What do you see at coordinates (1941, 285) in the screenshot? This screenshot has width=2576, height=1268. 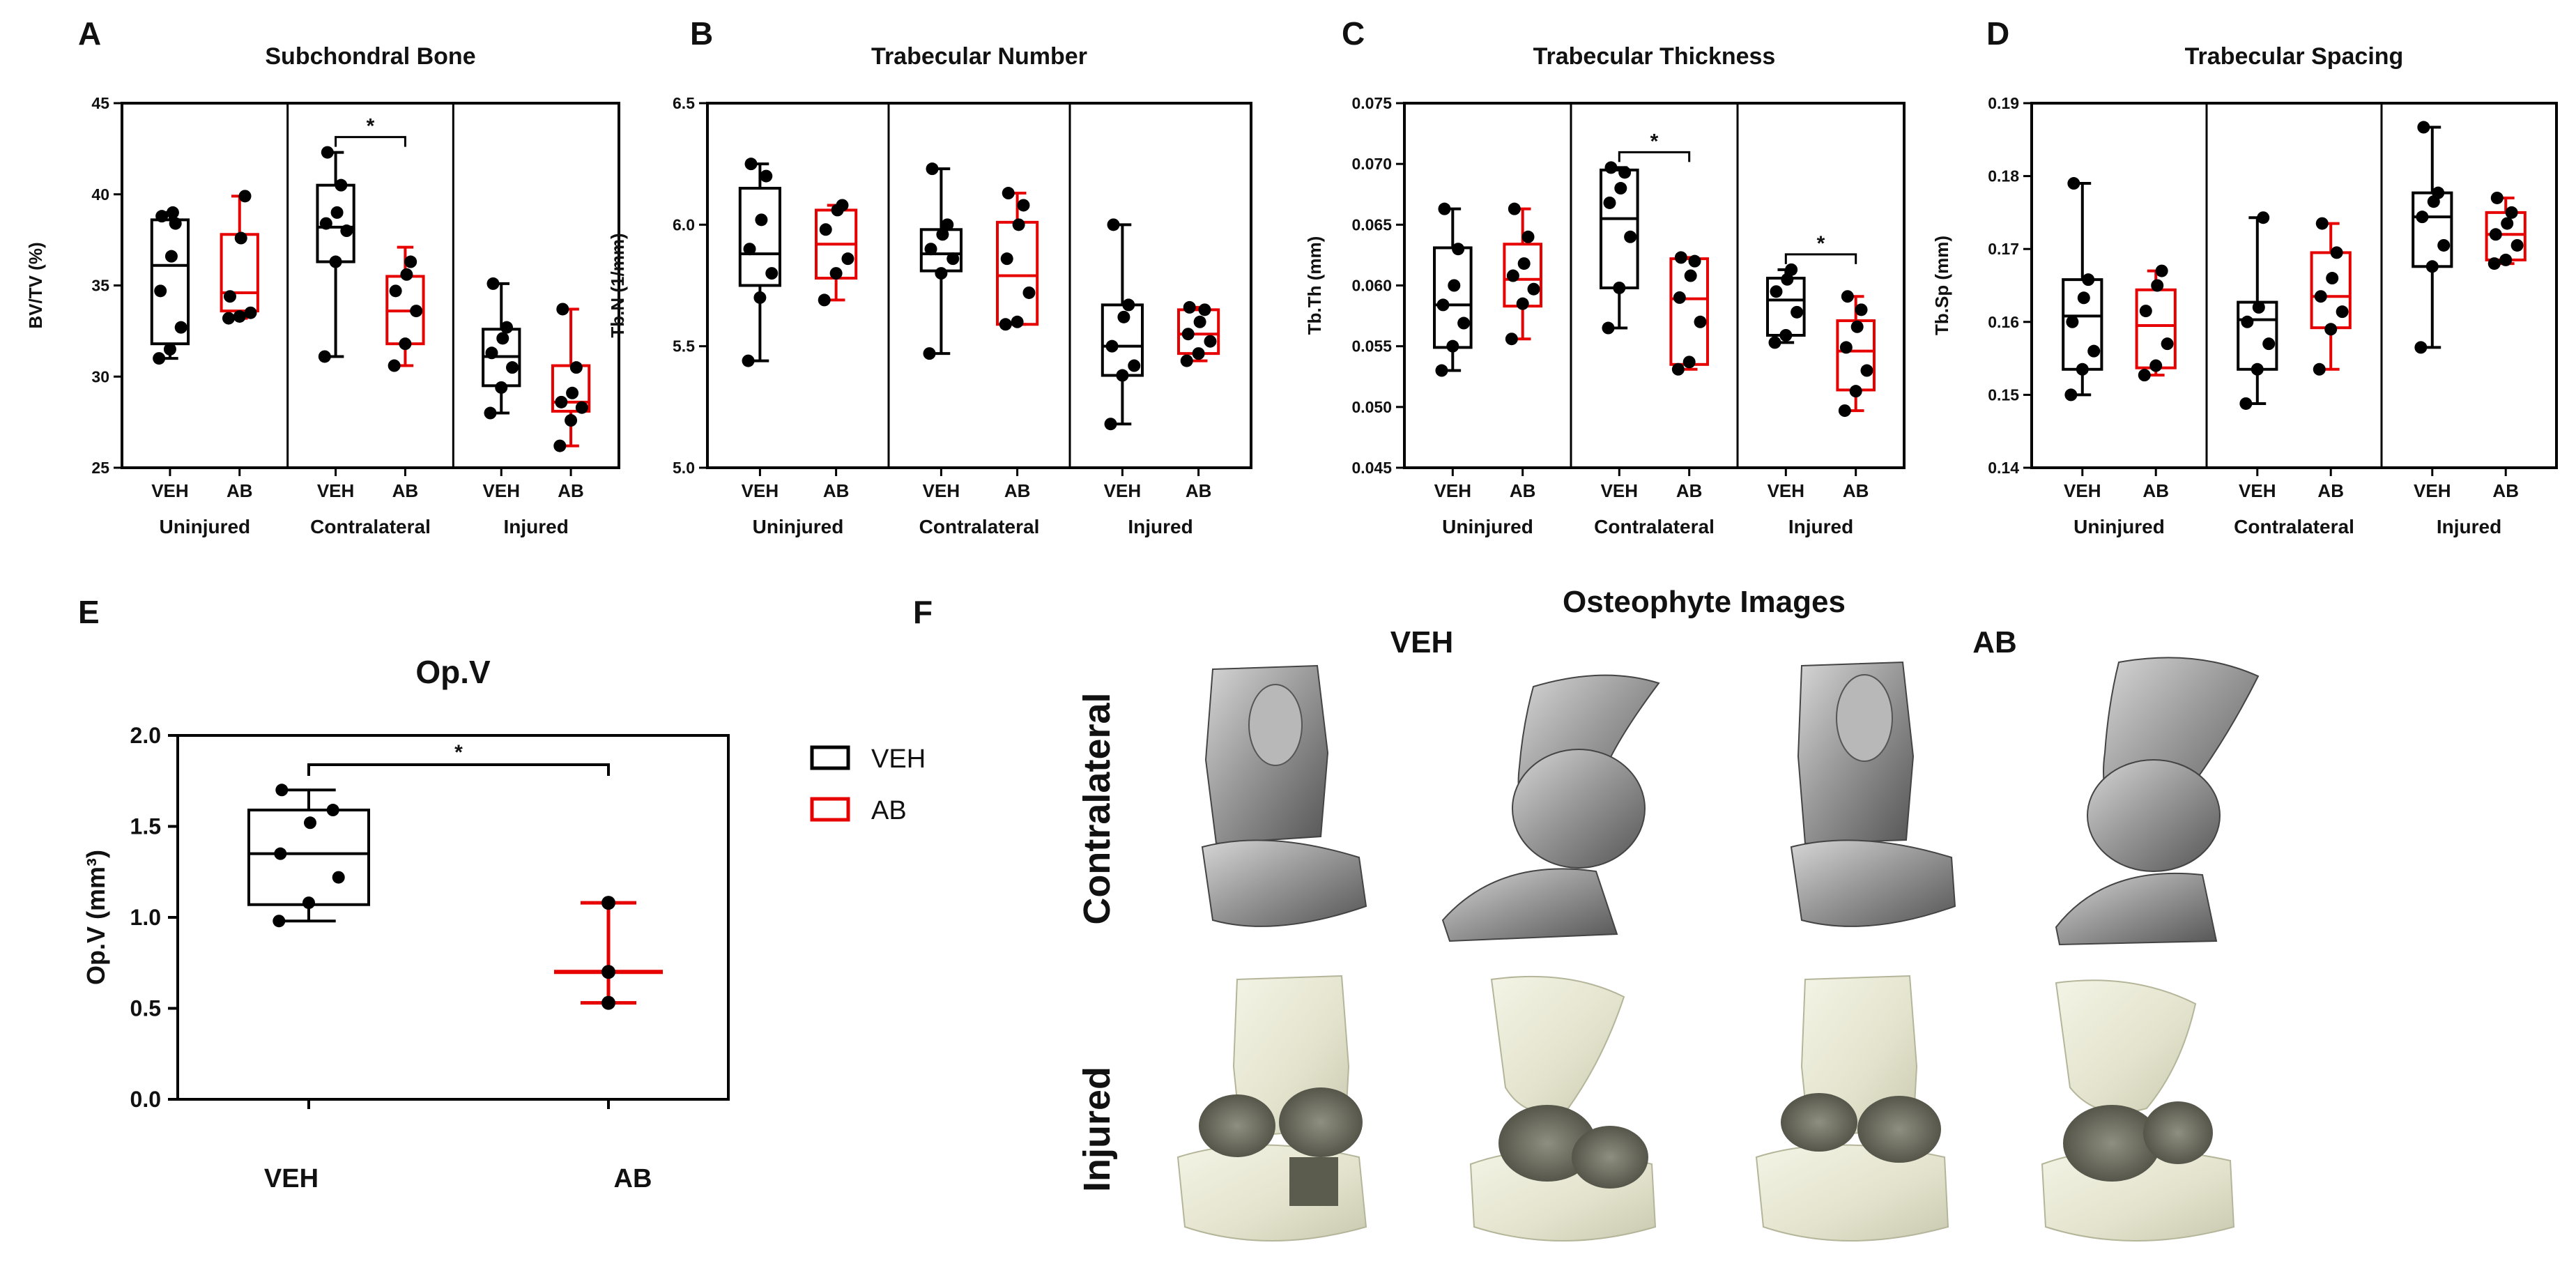 I see `y-axis-label: Tb.Sp (mm)` at bounding box center [1941, 285].